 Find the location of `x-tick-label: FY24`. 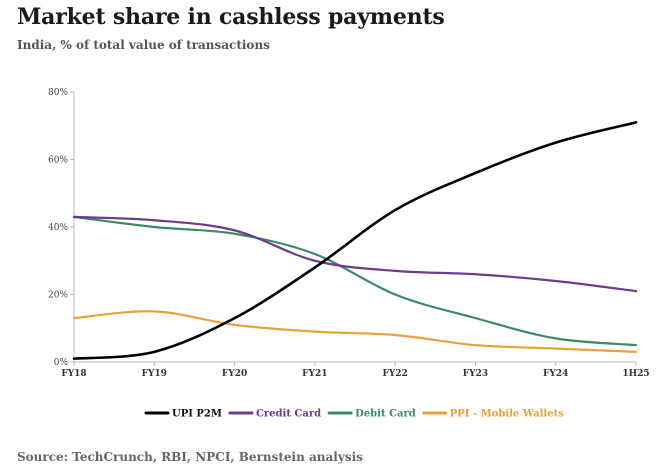

x-tick-label: FY24 is located at coordinates (555, 374).